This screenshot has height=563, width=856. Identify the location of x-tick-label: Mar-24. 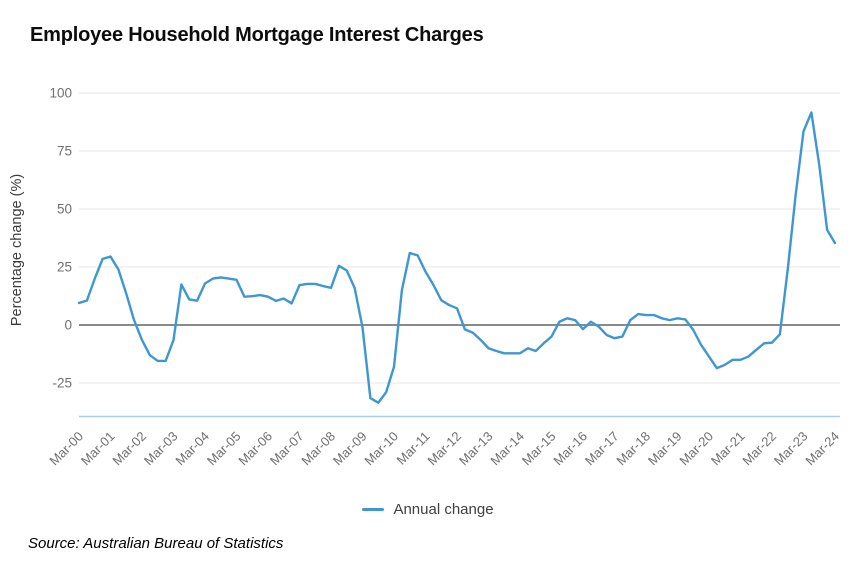
(822, 449).